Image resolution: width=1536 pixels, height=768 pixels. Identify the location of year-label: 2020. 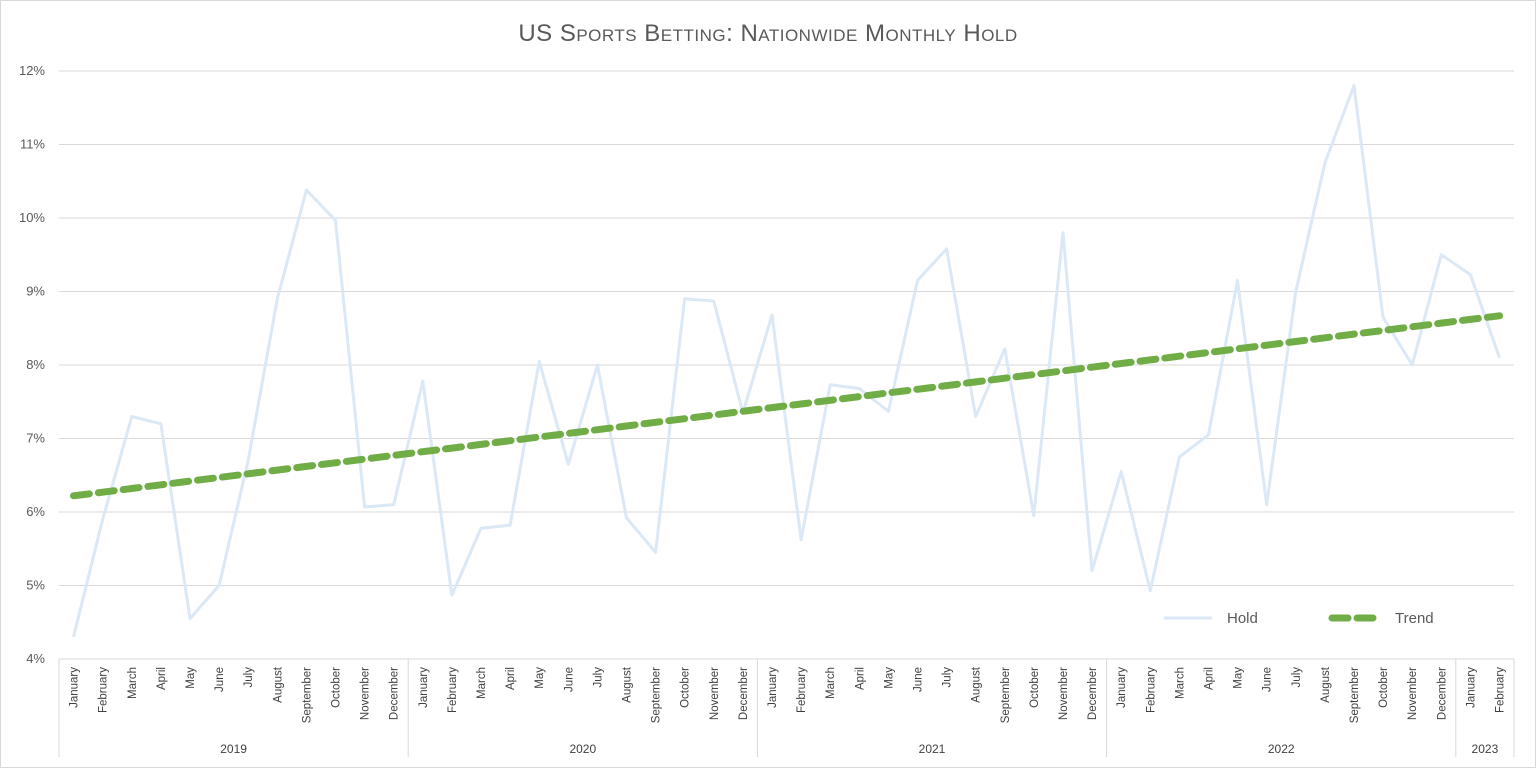
(582, 749).